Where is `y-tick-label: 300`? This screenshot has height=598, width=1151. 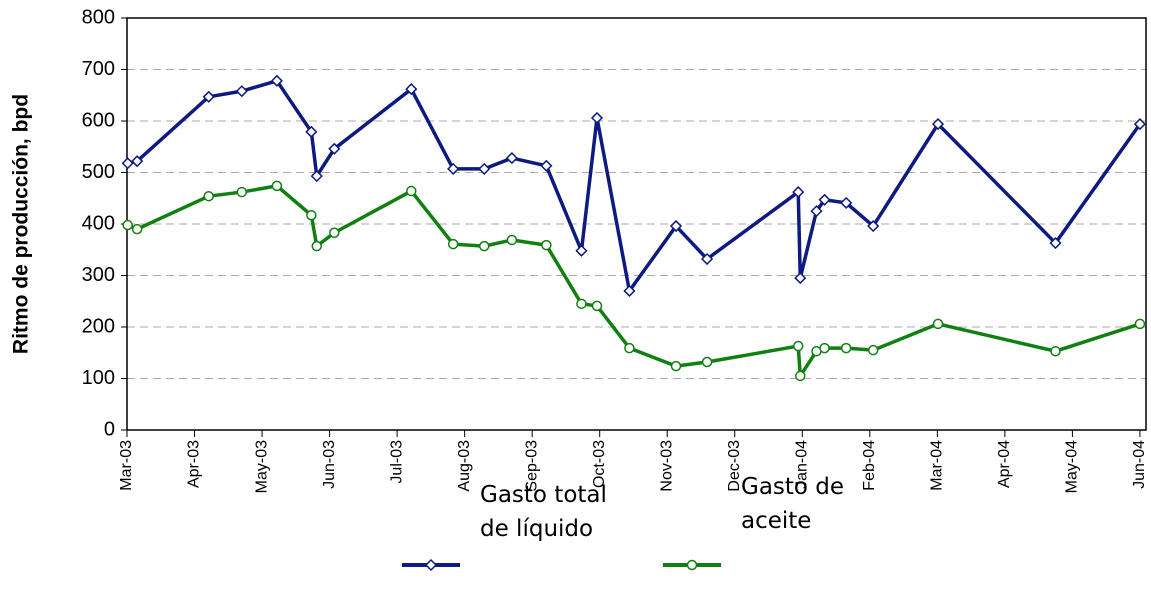 y-tick-label: 300 is located at coordinates (98, 275).